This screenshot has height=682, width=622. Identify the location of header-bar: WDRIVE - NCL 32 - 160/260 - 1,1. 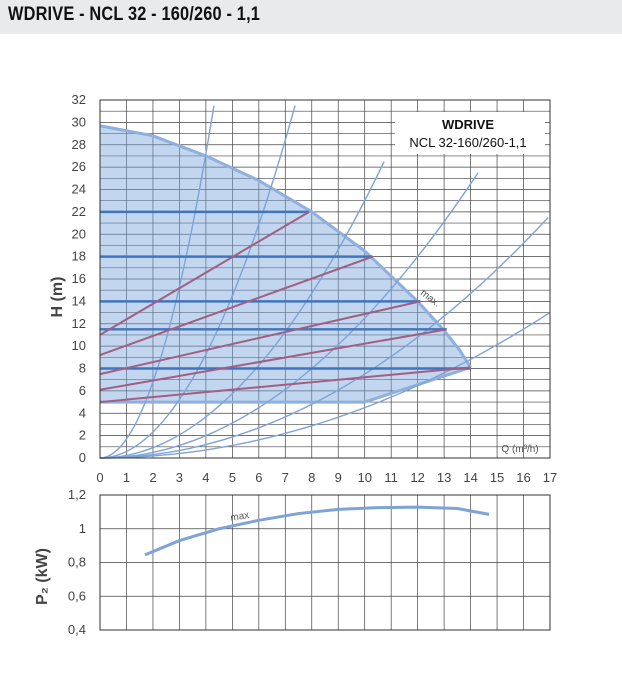
(311, 17).